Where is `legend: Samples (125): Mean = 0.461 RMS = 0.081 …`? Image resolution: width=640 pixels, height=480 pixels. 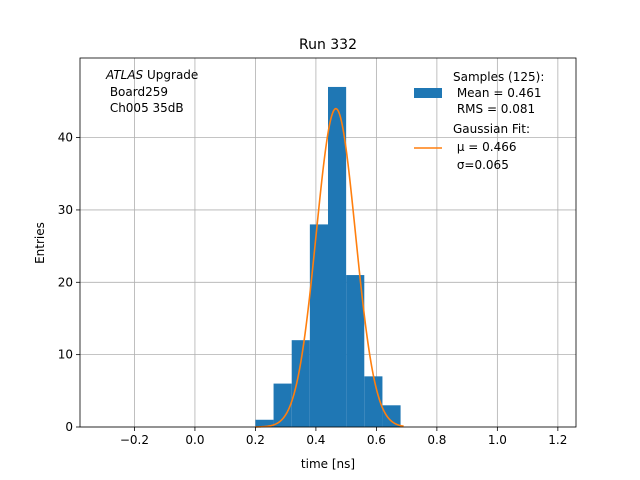
legend: Samples (125): Mean = 0.461 RMS = 0.081 … is located at coordinates (479, 121).